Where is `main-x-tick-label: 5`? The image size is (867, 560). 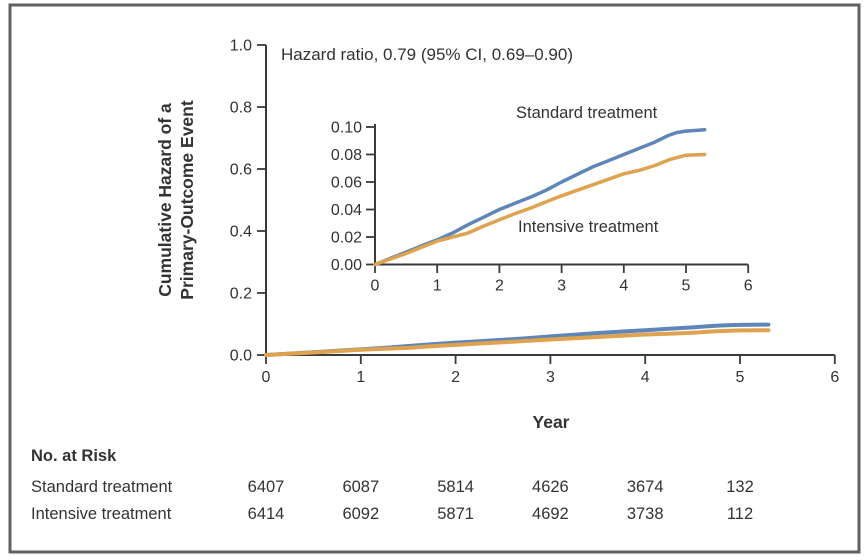 main-x-tick-label: 5 is located at coordinates (740, 377).